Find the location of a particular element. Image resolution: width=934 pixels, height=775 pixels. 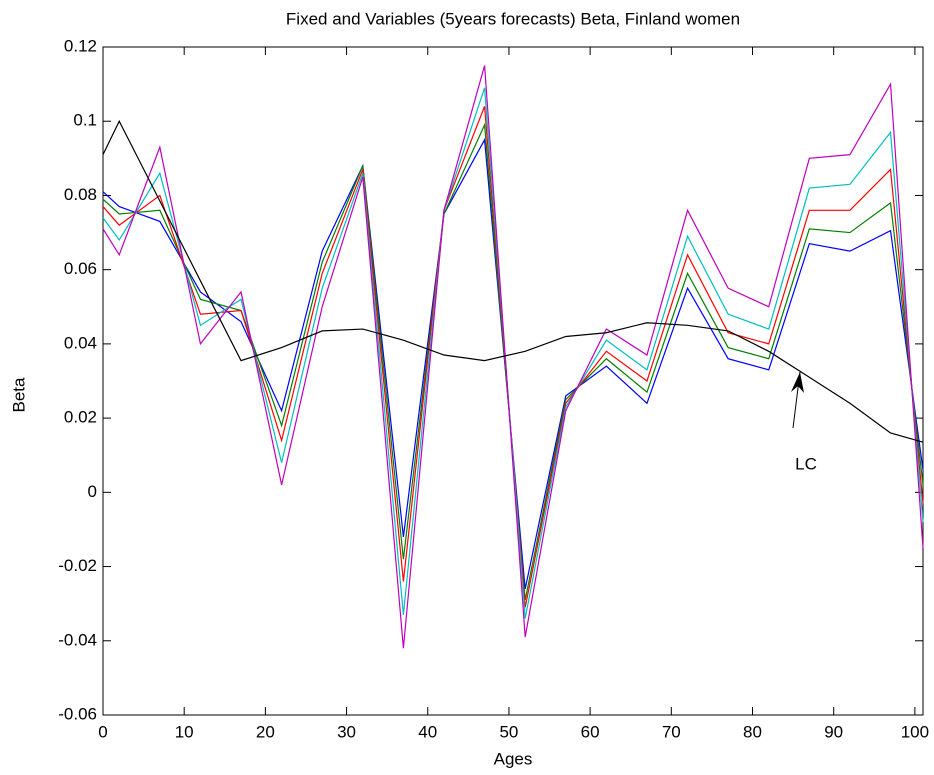

y-tick-label: 0.12 is located at coordinates (80, 45).